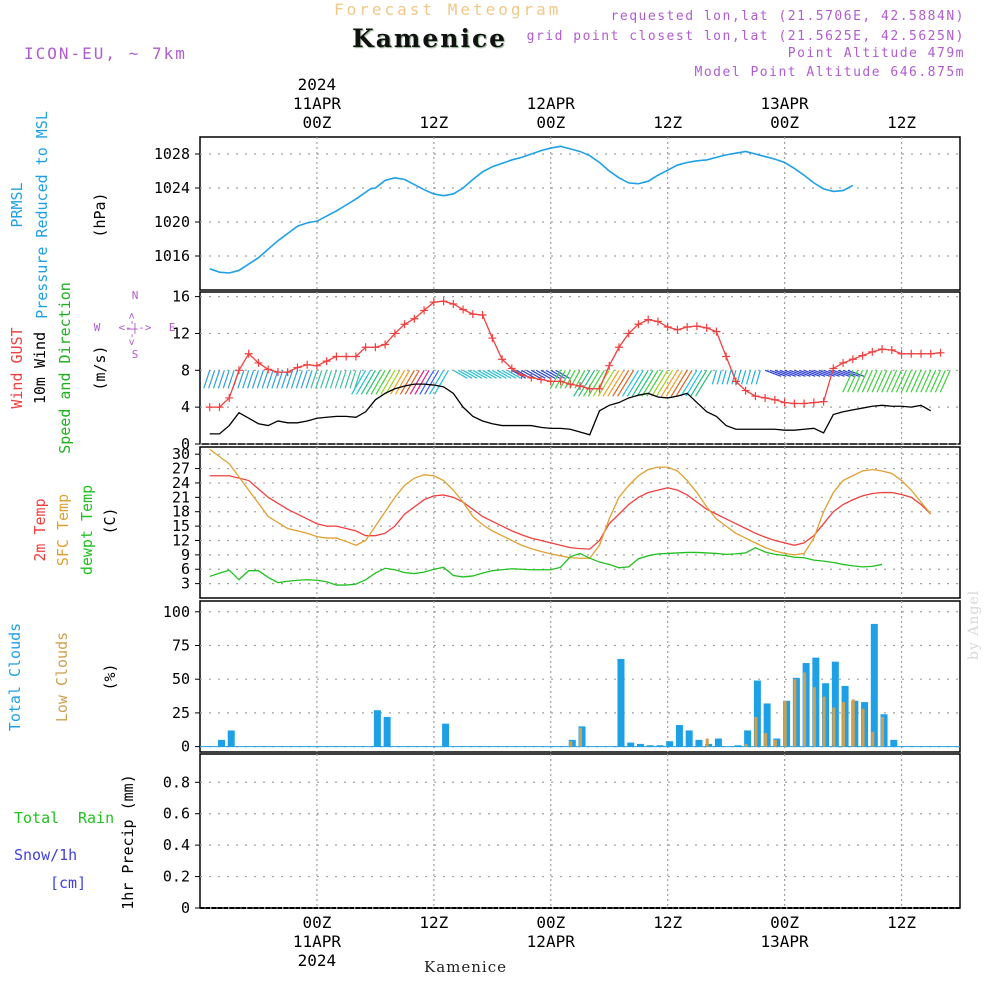 Image resolution: width=1000 pixels, height=1000 pixels. I want to click on sfc-temp-line, so click(570, 503).